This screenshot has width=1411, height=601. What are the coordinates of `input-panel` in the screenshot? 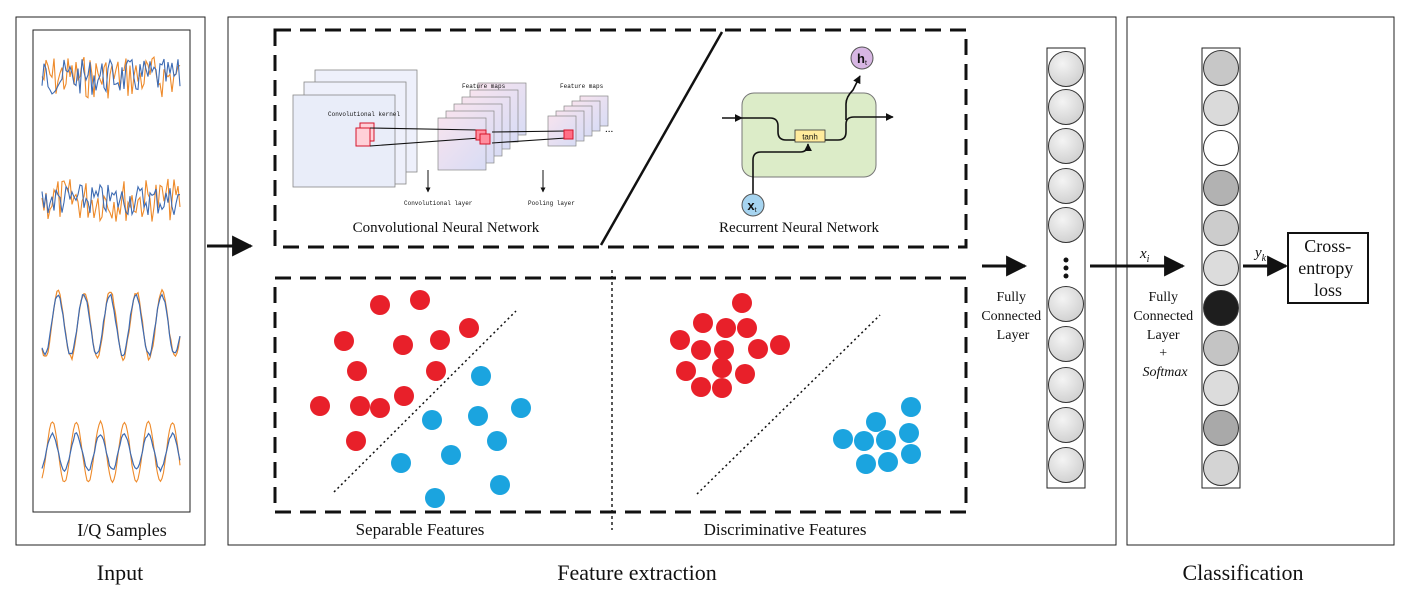 It's located at (110, 281).